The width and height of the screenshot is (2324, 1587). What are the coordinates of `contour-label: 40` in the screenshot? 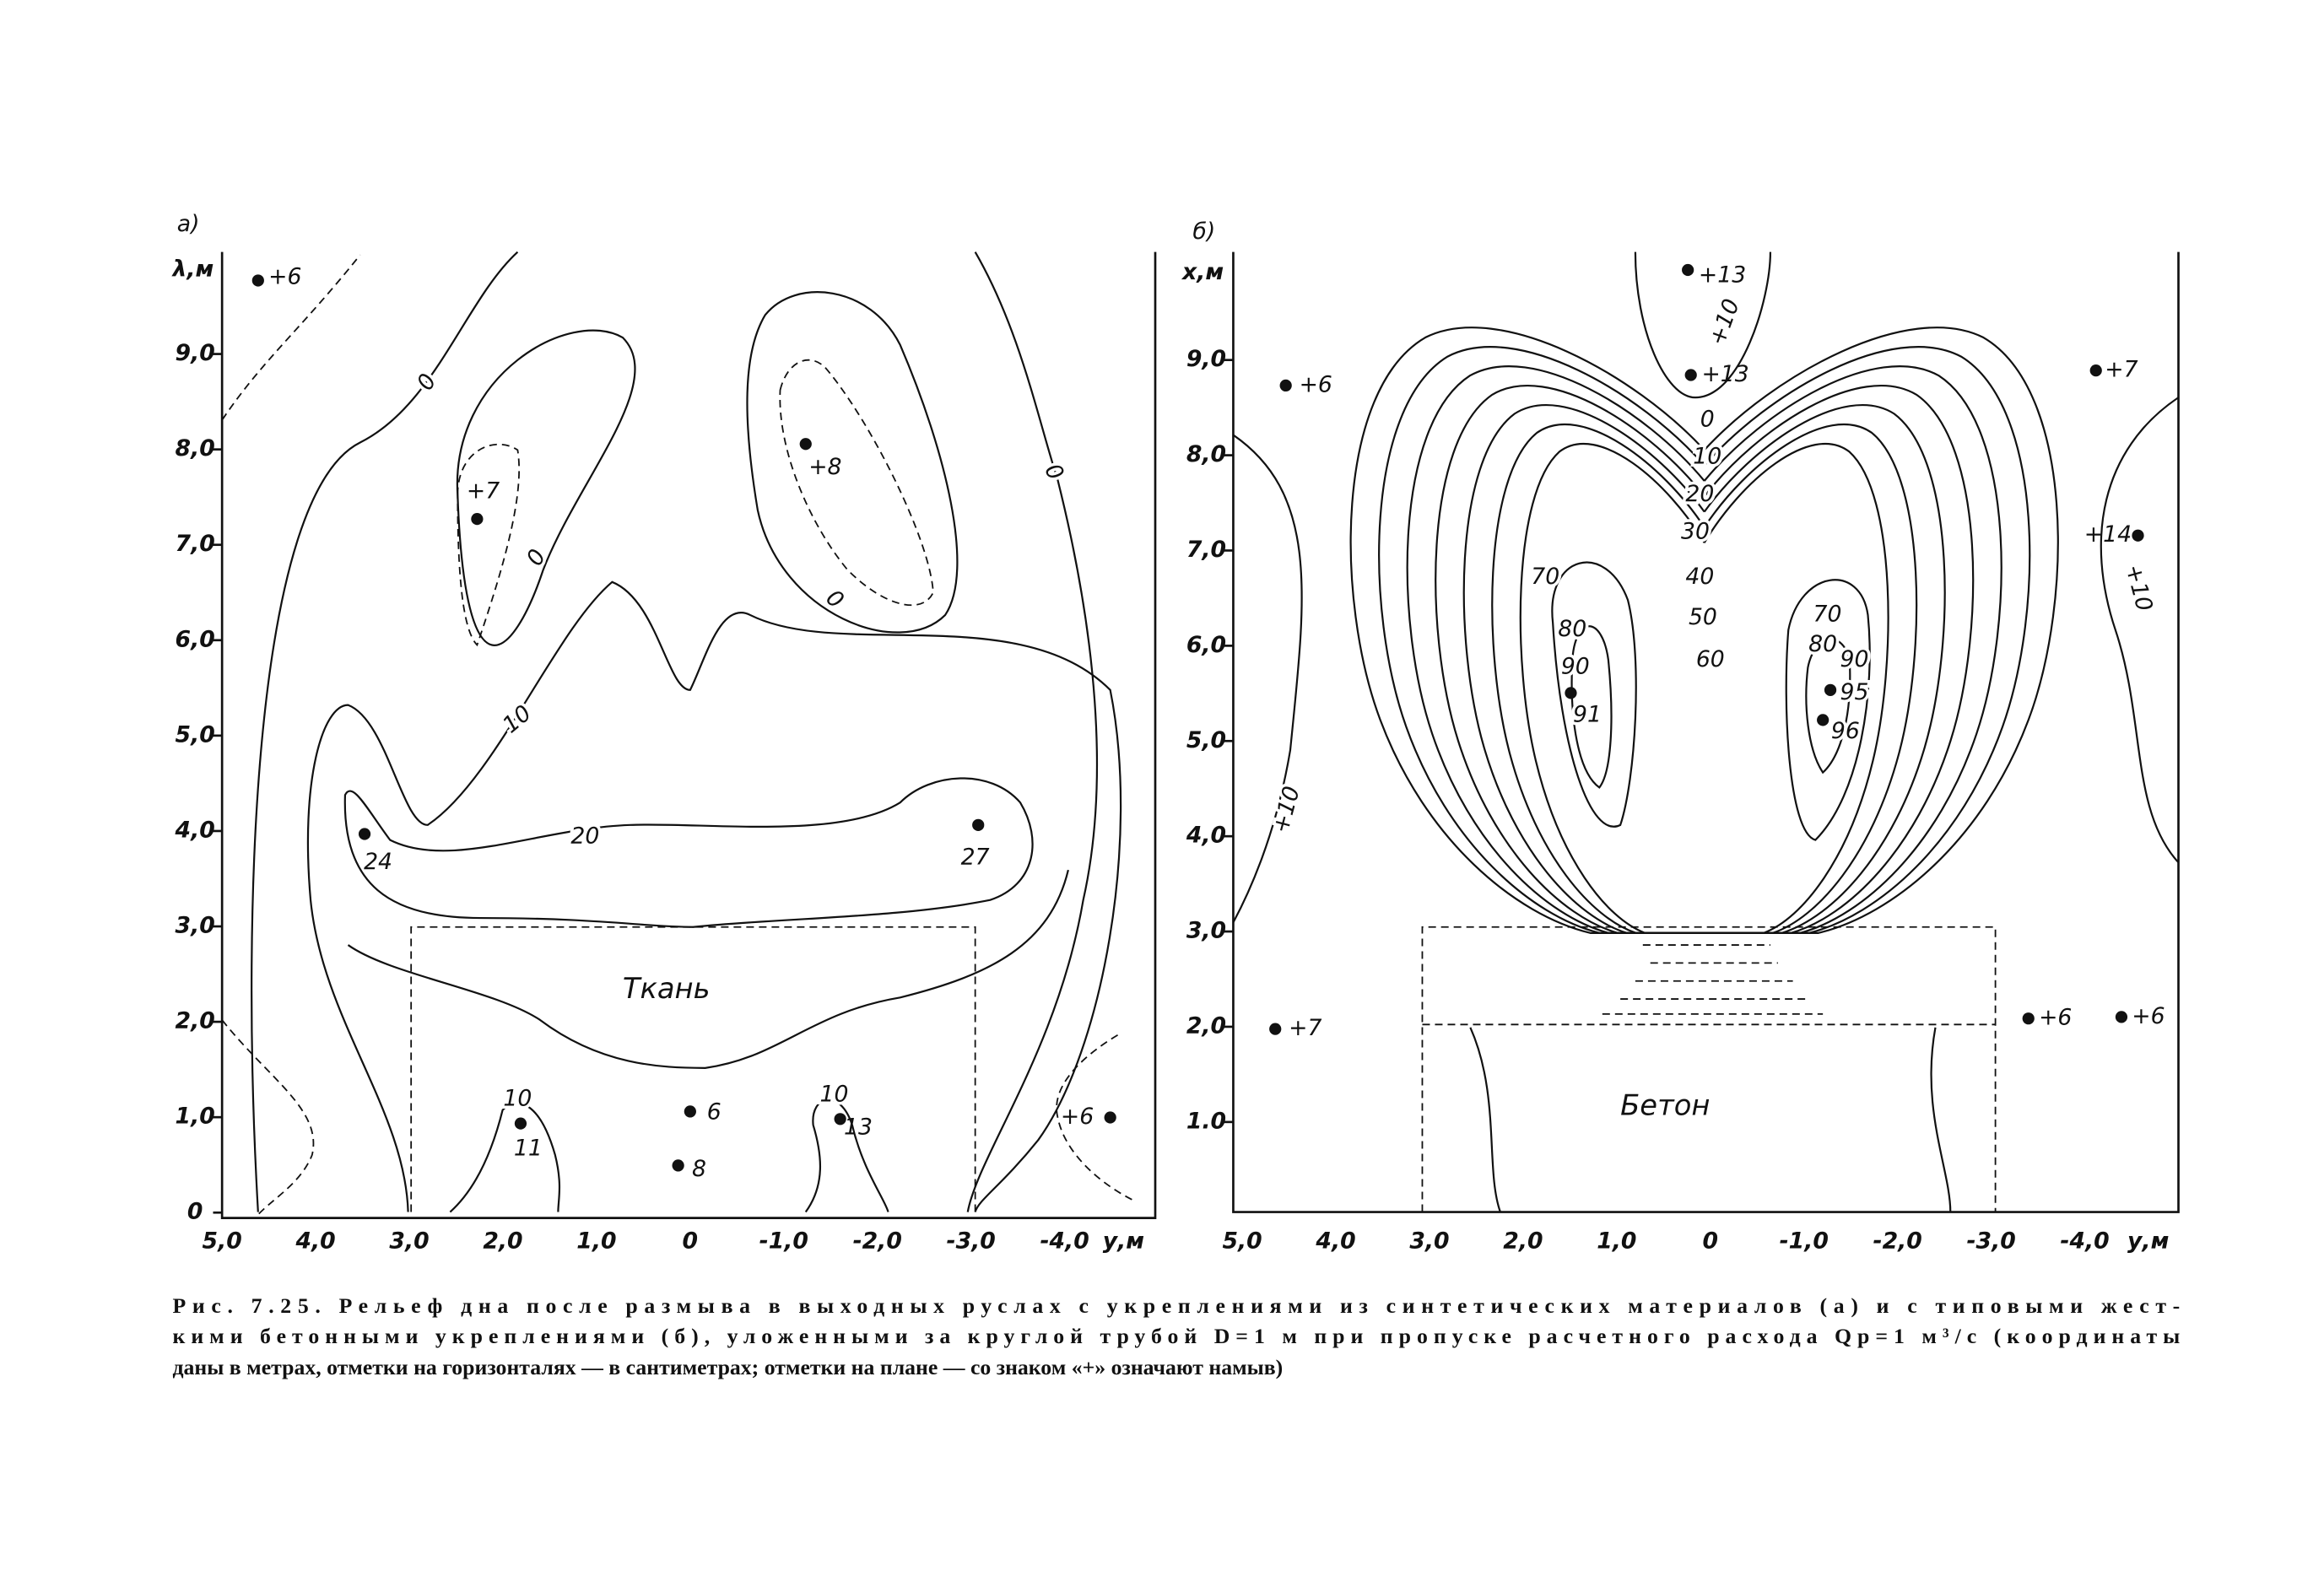 It's located at (1700, 577).